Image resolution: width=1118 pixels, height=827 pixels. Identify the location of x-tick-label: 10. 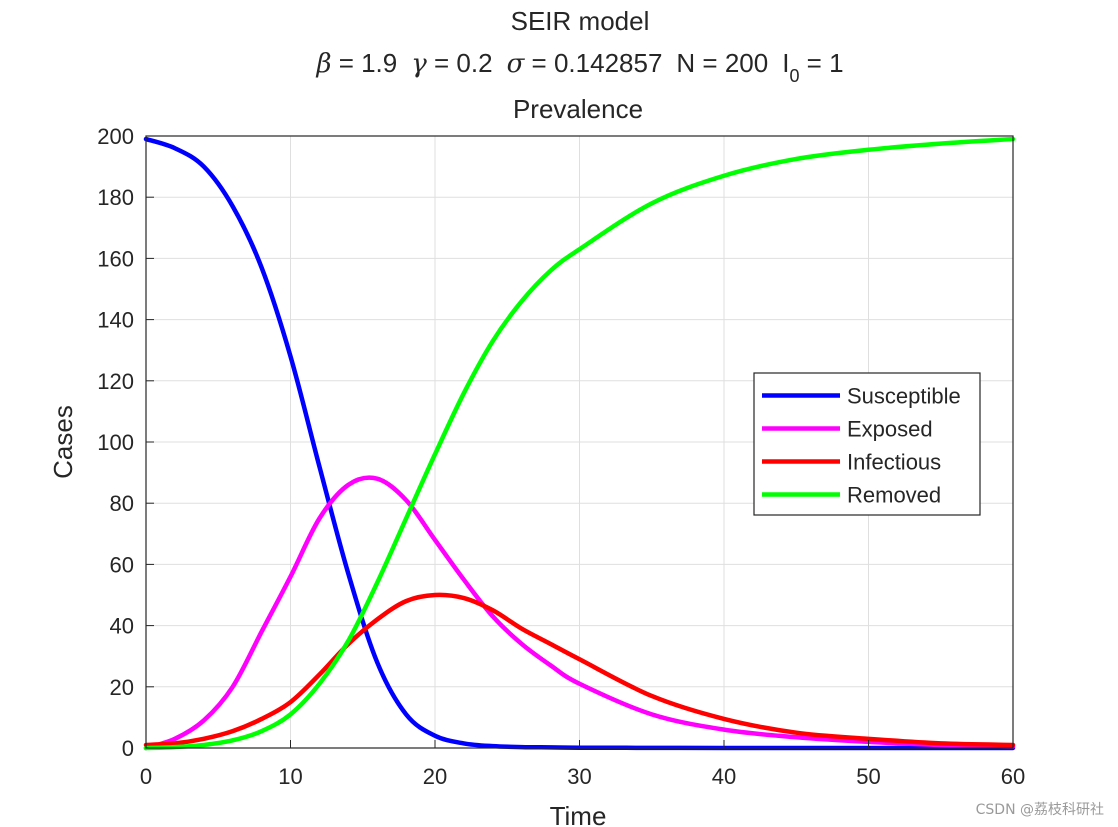
(290, 776).